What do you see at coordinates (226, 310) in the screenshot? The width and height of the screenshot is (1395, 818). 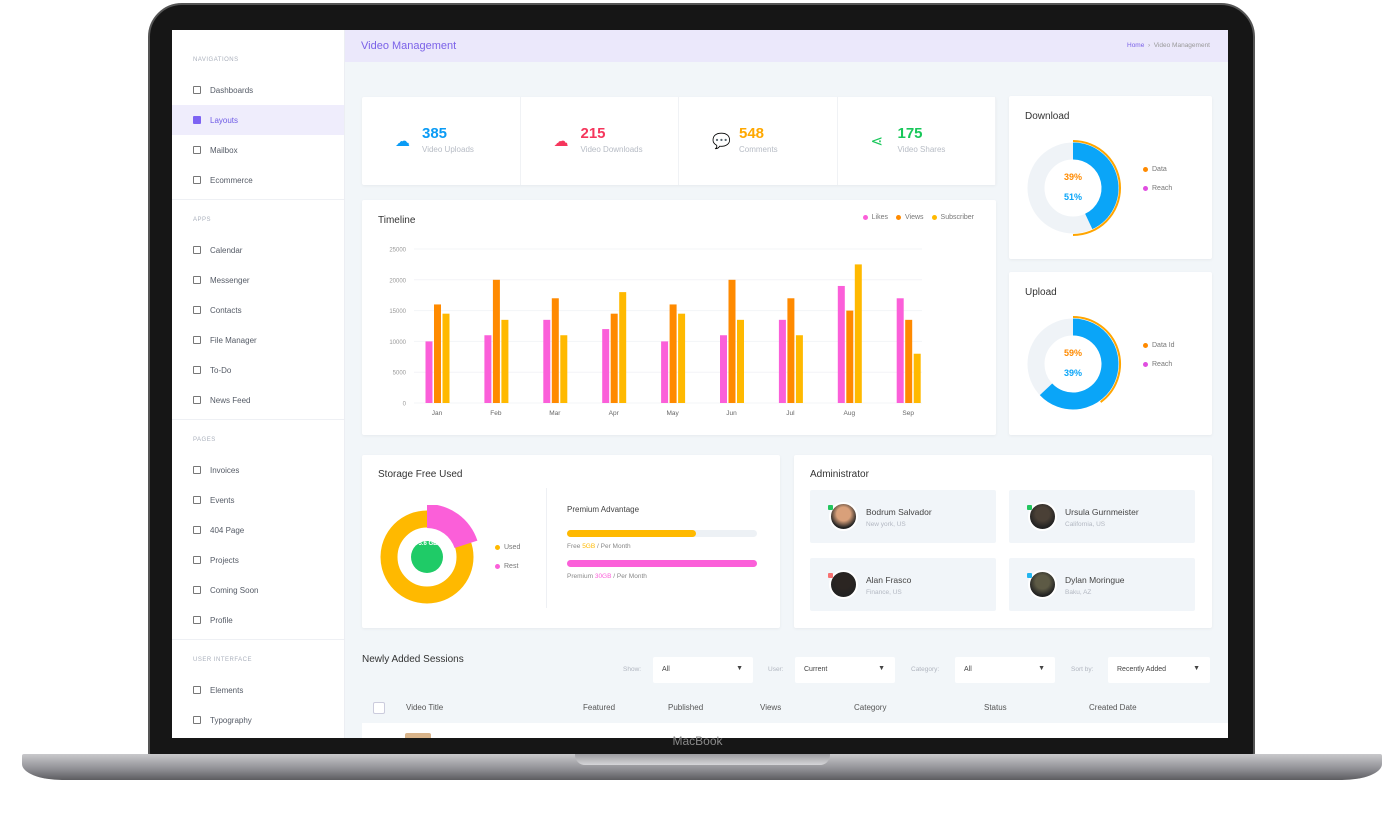 I see `sidebar-item-label: Contacts` at bounding box center [226, 310].